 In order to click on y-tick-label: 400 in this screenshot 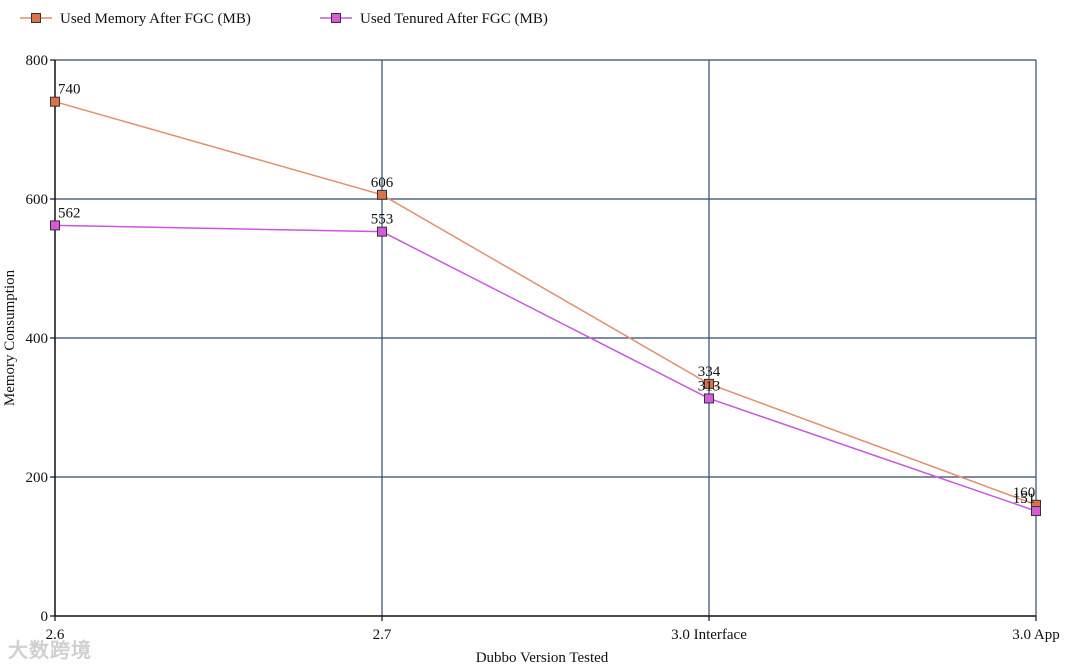, I will do `click(37, 339)`.